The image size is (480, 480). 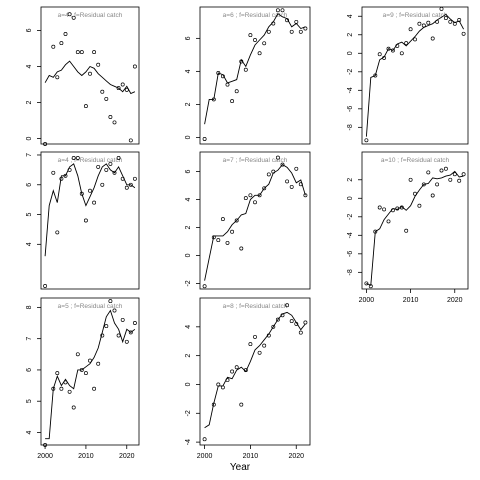 What do you see at coordinates (255, 306) in the screenshot?
I see `panel-title: a=8 ; f=Residual catch` at bounding box center [255, 306].